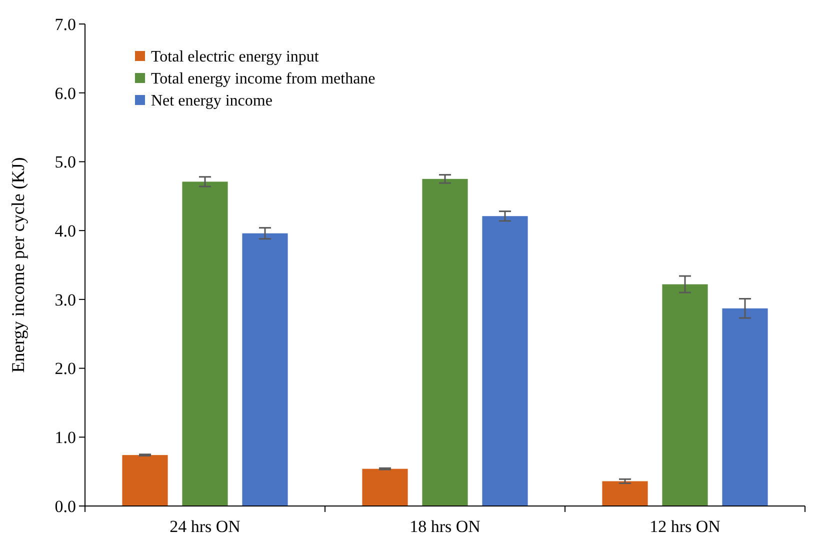 The height and width of the screenshot is (542, 817). Describe the element at coordinates (65, 24) in the screenshot. I see `y-tick-label: 7.0` at that location.